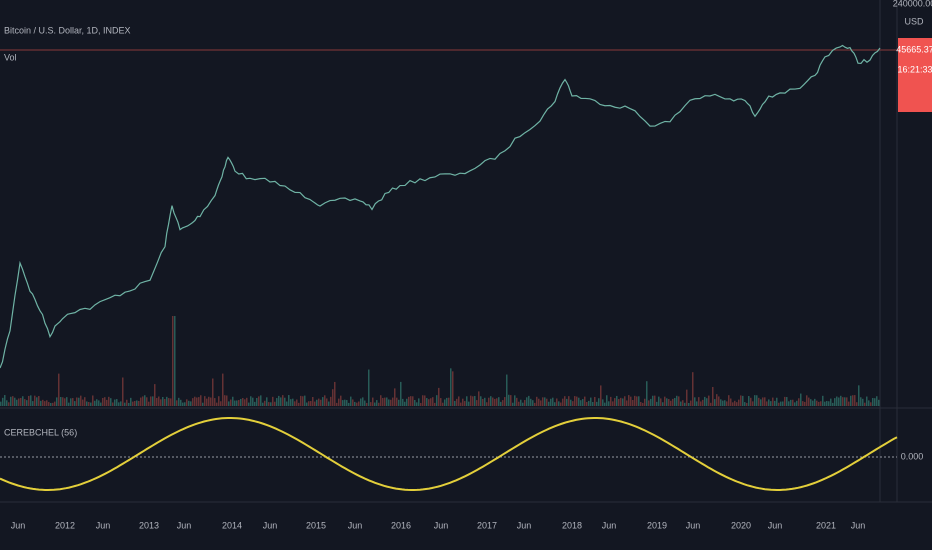 The width and height of the screenshot is (932, 550). I want to click on time-label: 2020, so click(741, 525).